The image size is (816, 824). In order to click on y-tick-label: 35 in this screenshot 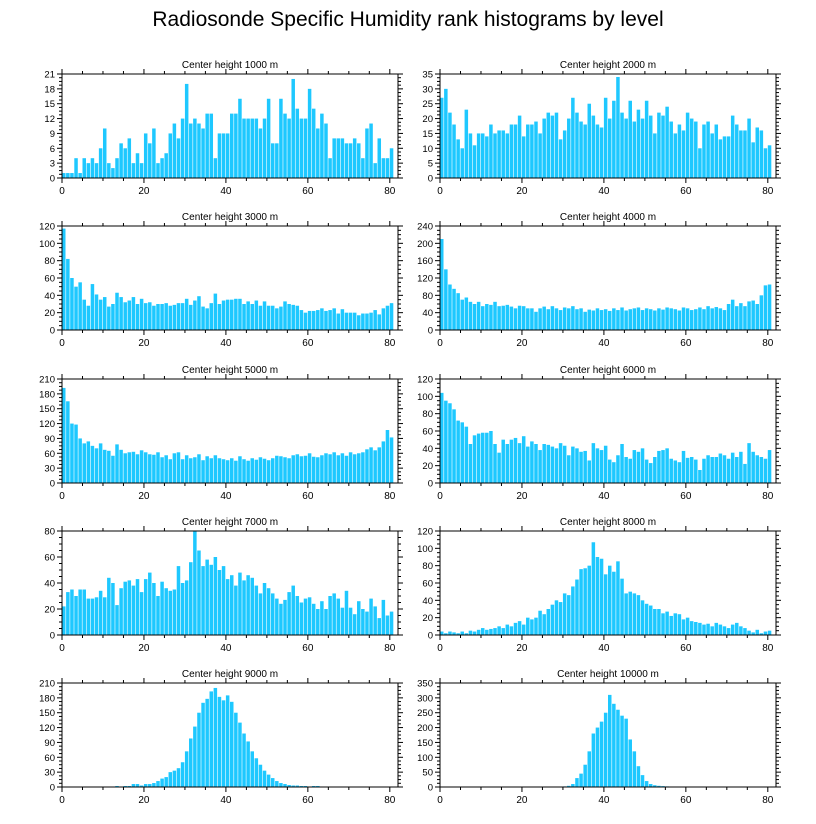, I will do `click(427, 75)`.